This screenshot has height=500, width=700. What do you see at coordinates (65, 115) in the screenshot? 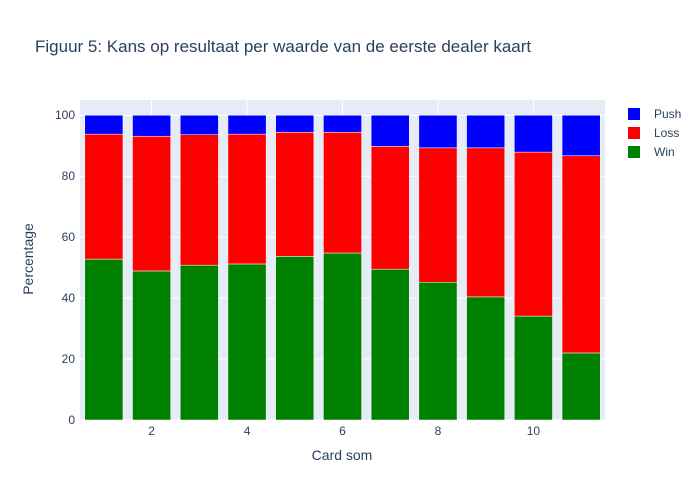
I see `y-tick-label-100: 100` at bounding box center [65, 115].